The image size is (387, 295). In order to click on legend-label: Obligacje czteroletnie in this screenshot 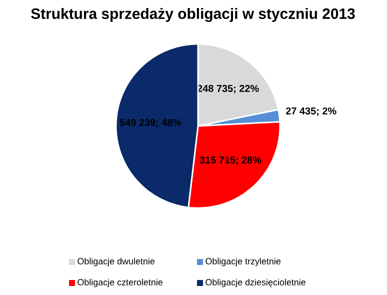, I will do `click(120, 283)`.